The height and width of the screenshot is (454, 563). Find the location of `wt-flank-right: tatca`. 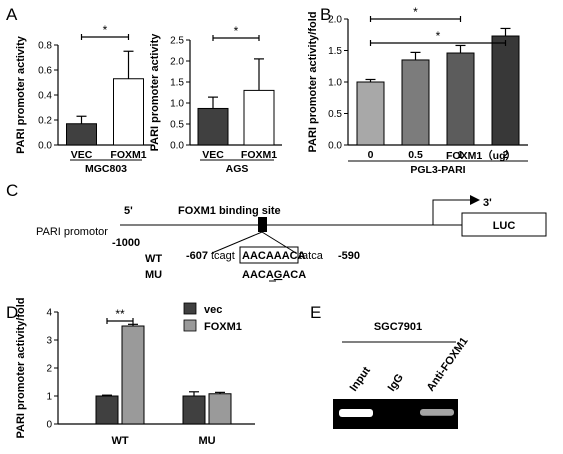

wt-flank-right: tatca is located at coordinates (311, 256).